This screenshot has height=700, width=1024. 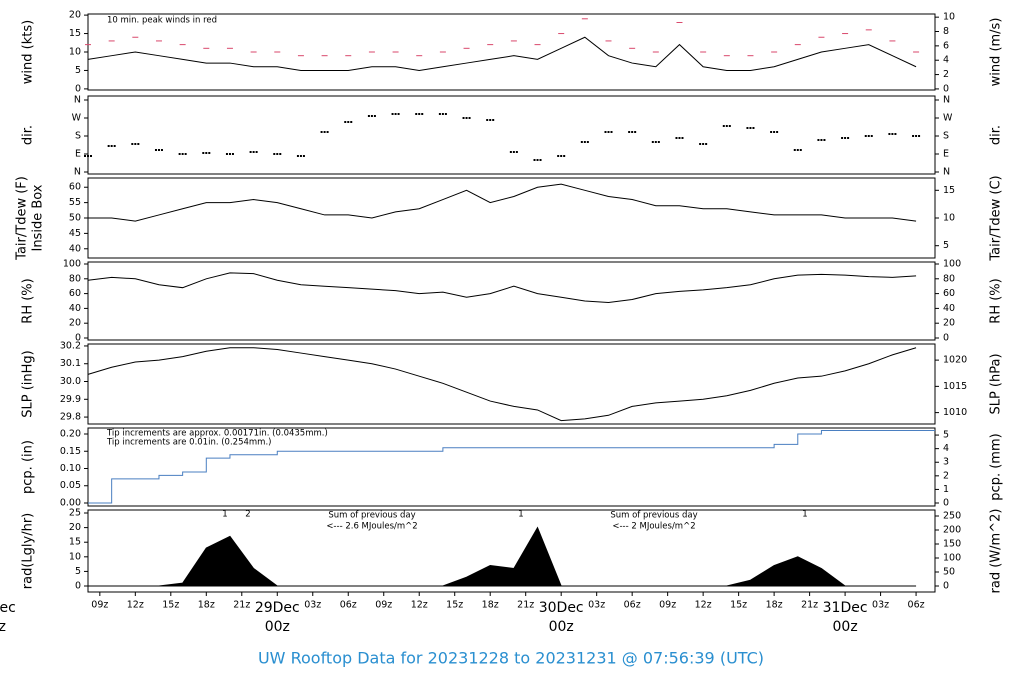 I want to click on x-tick-label: 06z, so click(x=916, y=605).